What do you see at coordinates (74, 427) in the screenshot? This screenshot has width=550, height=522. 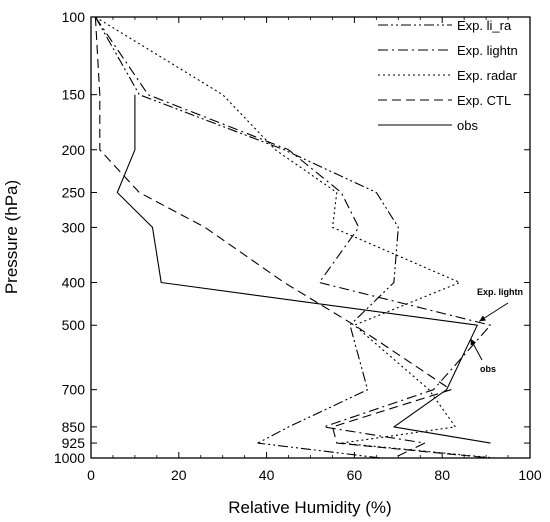 I see `y-tick-label: 850` at bounding box center [74, 427].